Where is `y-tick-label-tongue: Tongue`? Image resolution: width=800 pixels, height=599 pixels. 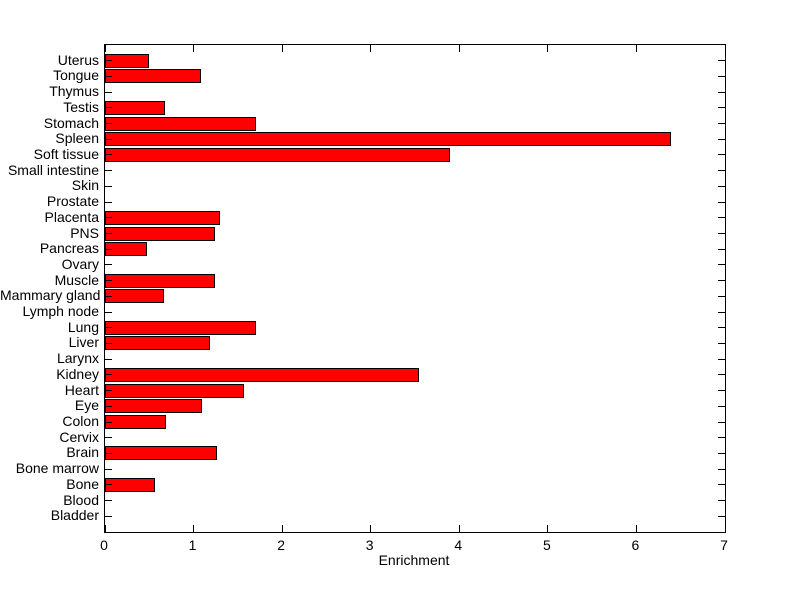
y-tick-label-tongue: Tongue is located at coordinates (76, 75).